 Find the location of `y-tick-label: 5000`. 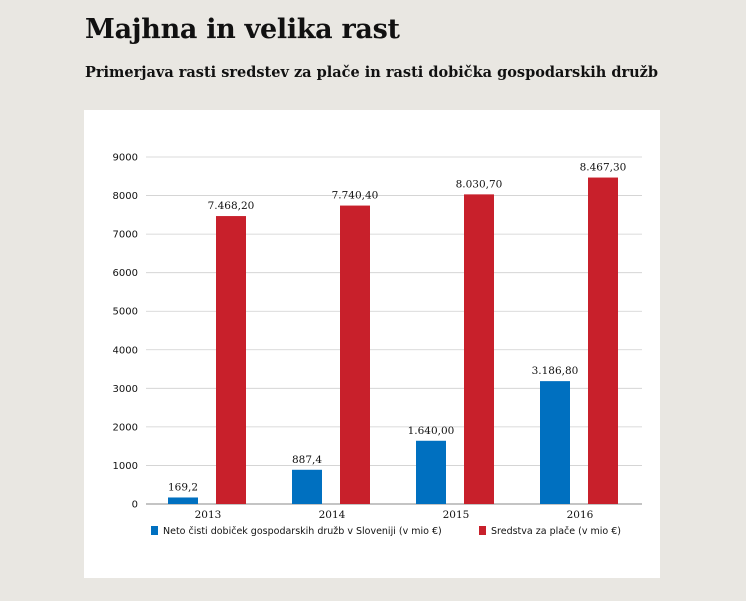

y-tick-label: 5000 is located at coordinates (125, 312).